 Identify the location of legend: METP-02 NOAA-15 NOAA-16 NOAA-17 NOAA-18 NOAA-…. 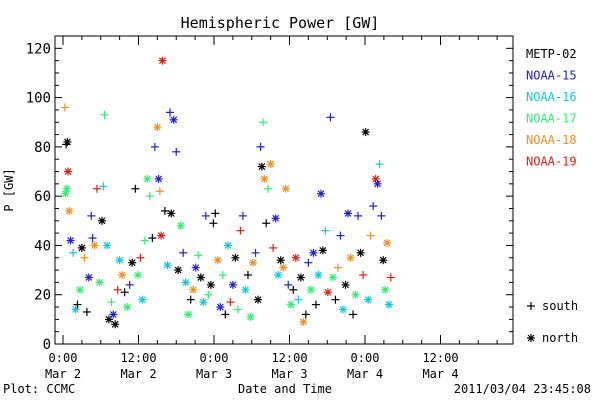
(551, 108).